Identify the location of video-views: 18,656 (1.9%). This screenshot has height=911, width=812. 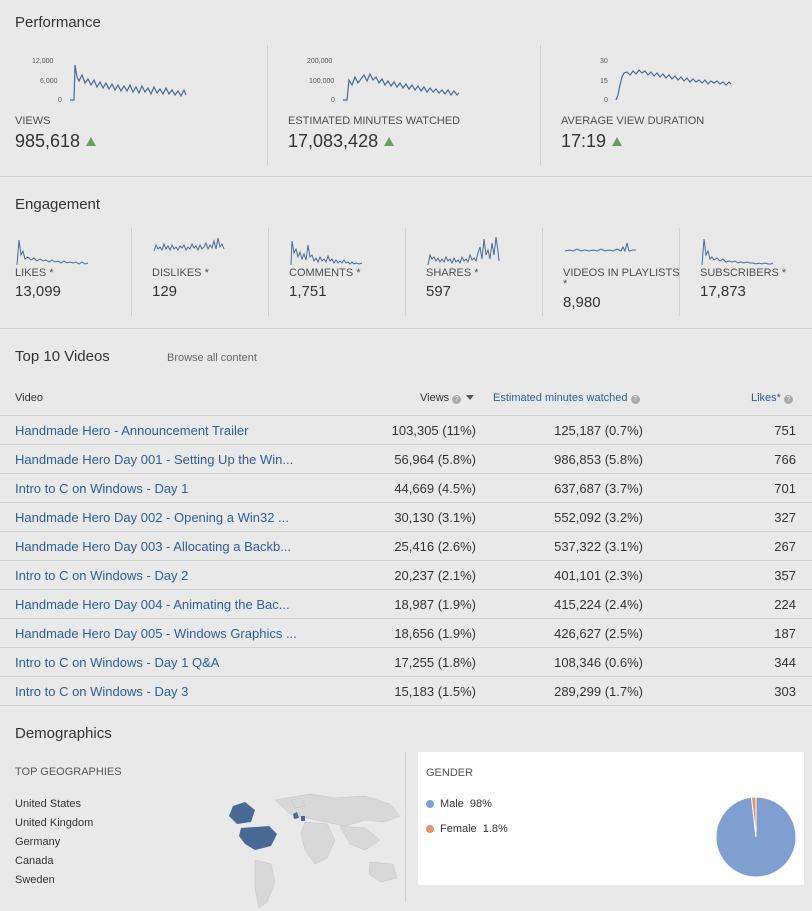
(435, 633).